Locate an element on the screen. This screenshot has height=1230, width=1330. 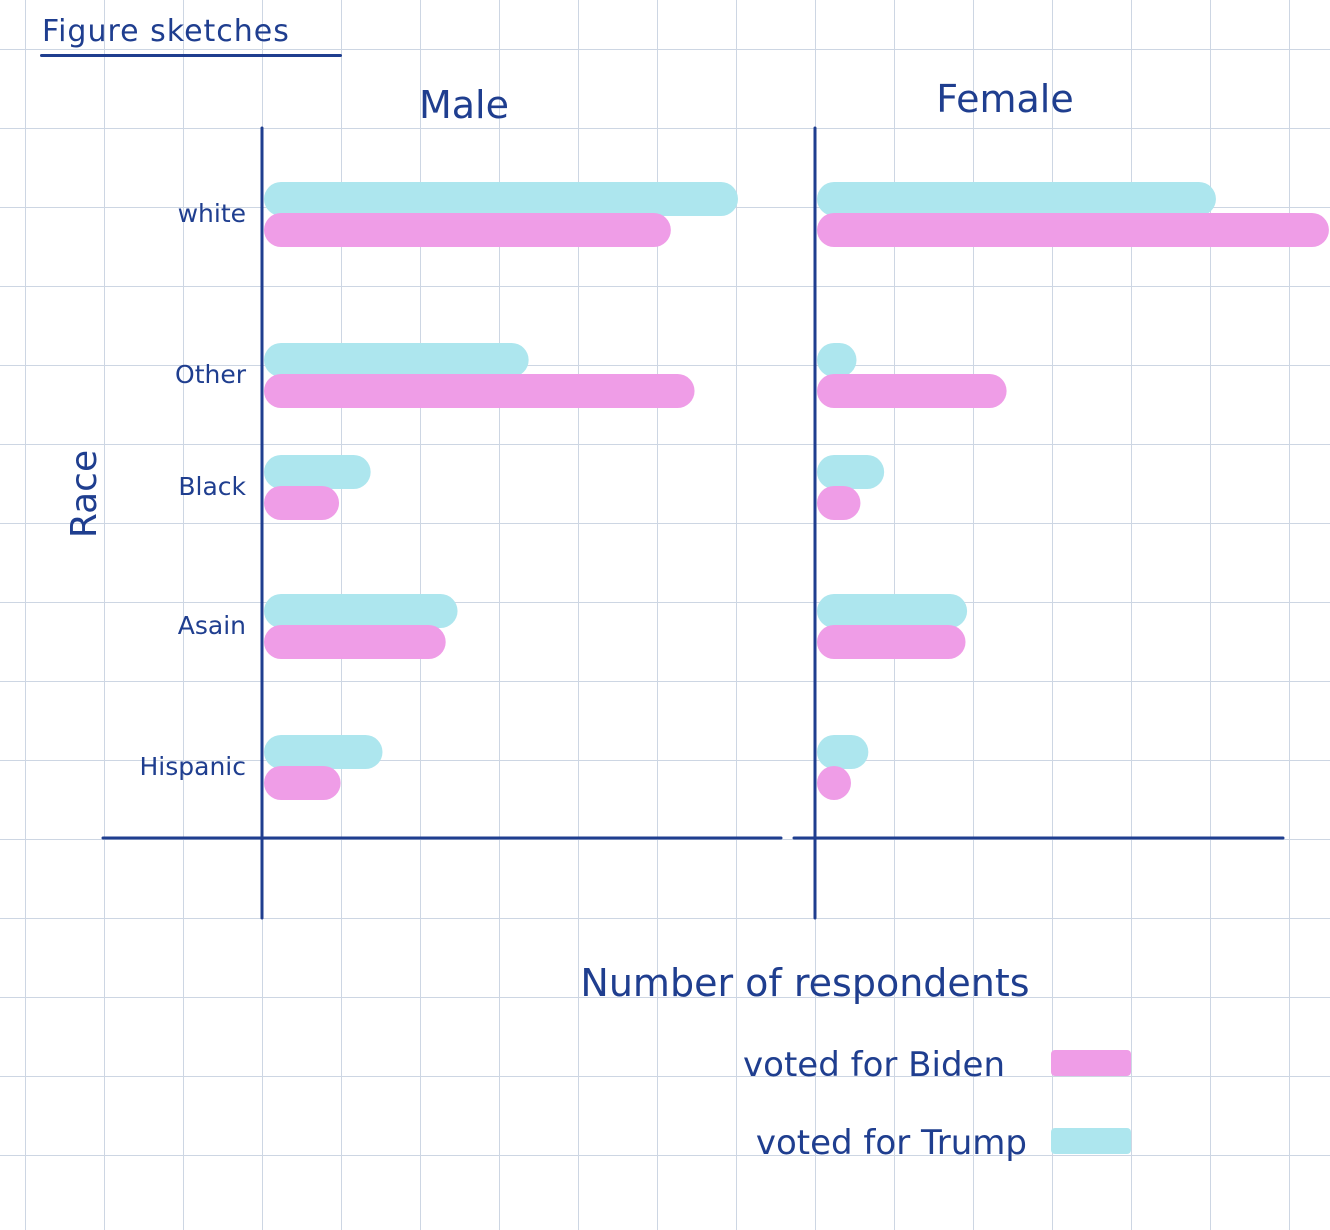
page-title: Figure sketches is located at coordinates (166, 31).